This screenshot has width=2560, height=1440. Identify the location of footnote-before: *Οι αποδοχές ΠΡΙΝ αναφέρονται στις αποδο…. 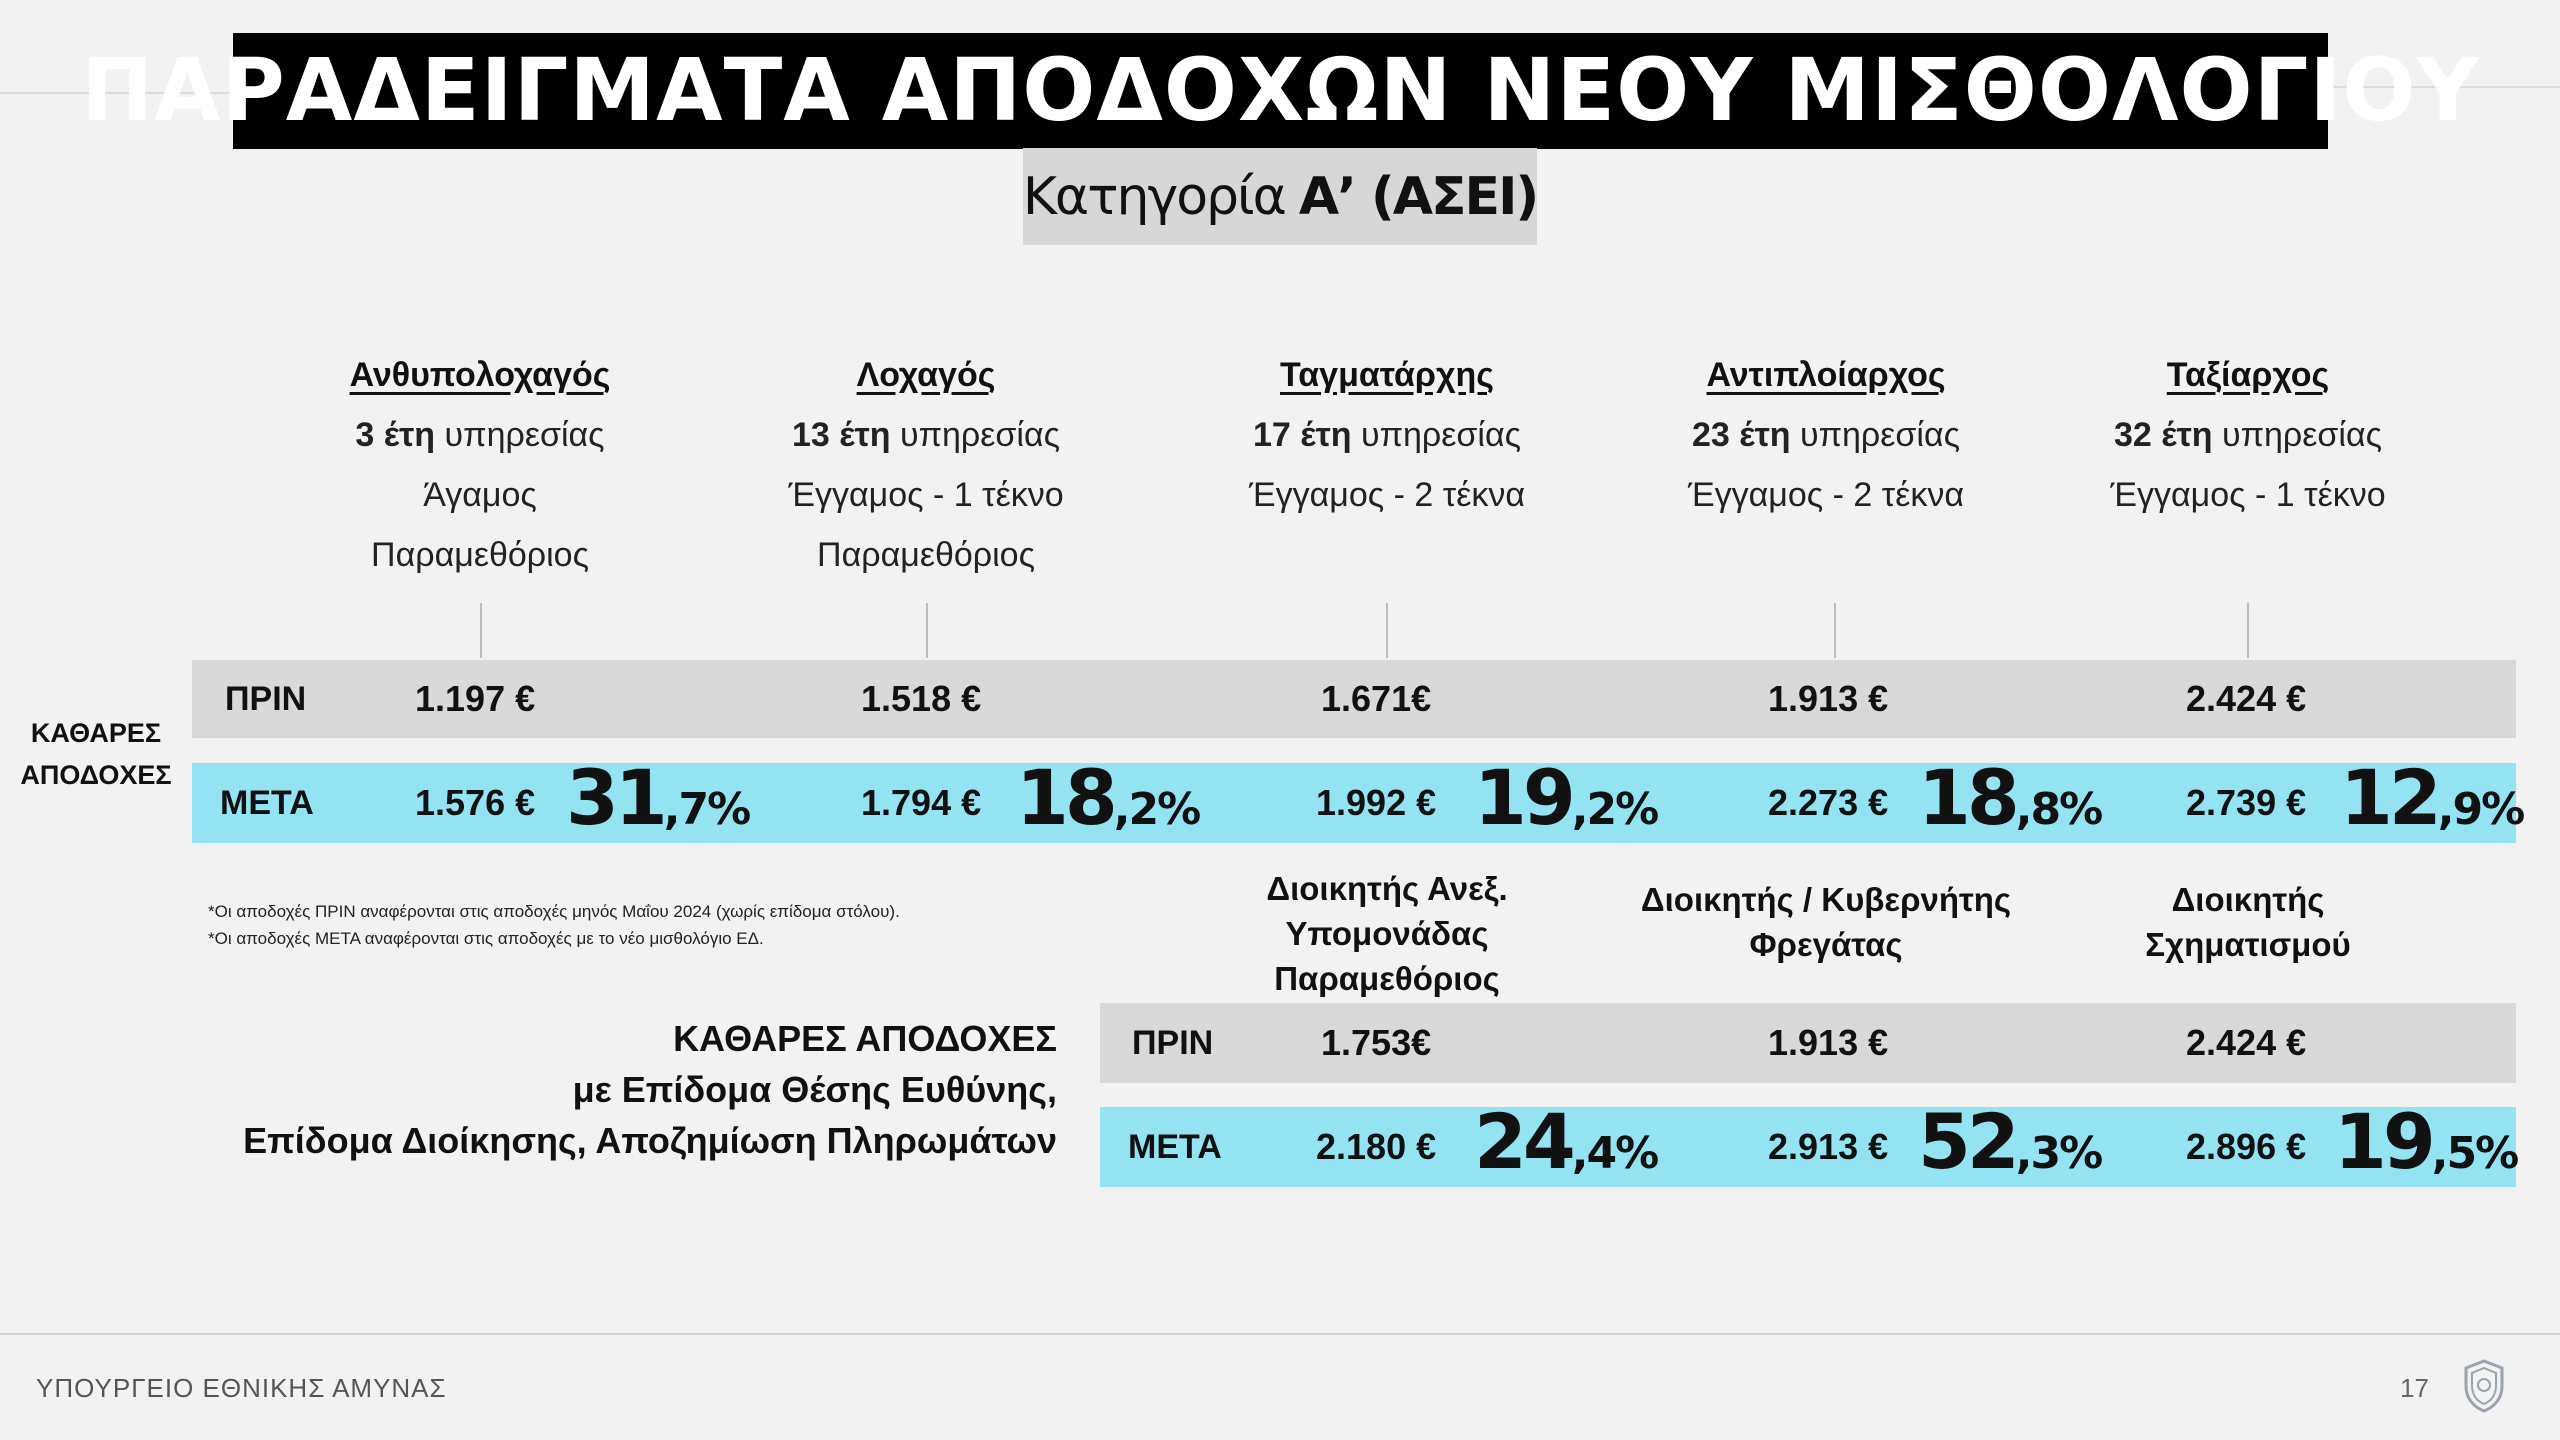
(554, 911).